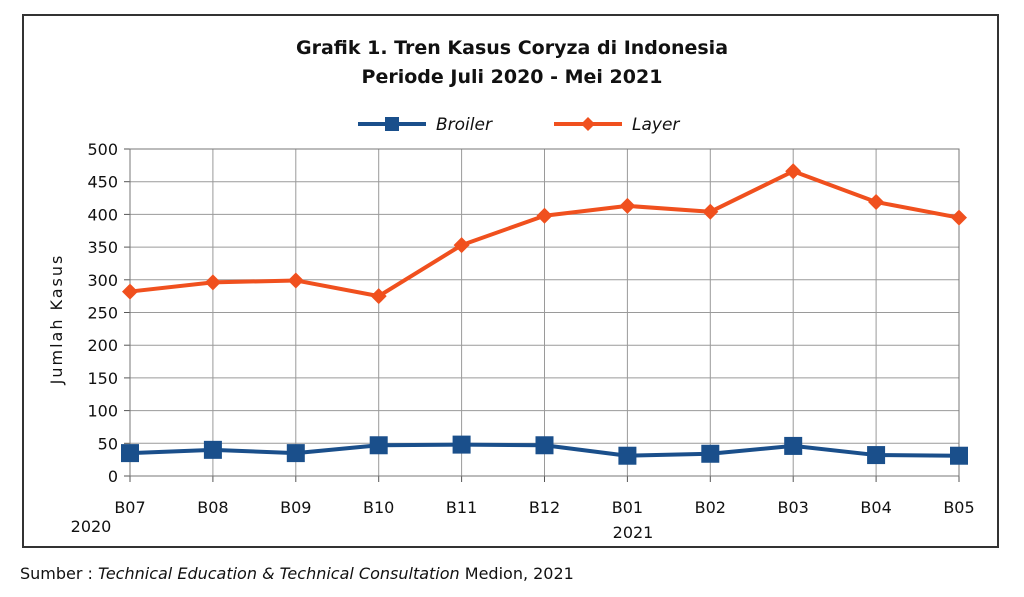 This screenshot has width=1024, height=597. Describe the element at coordinates (461, 245) in the screenshot. I see `data-point-layer-B11` at that location.